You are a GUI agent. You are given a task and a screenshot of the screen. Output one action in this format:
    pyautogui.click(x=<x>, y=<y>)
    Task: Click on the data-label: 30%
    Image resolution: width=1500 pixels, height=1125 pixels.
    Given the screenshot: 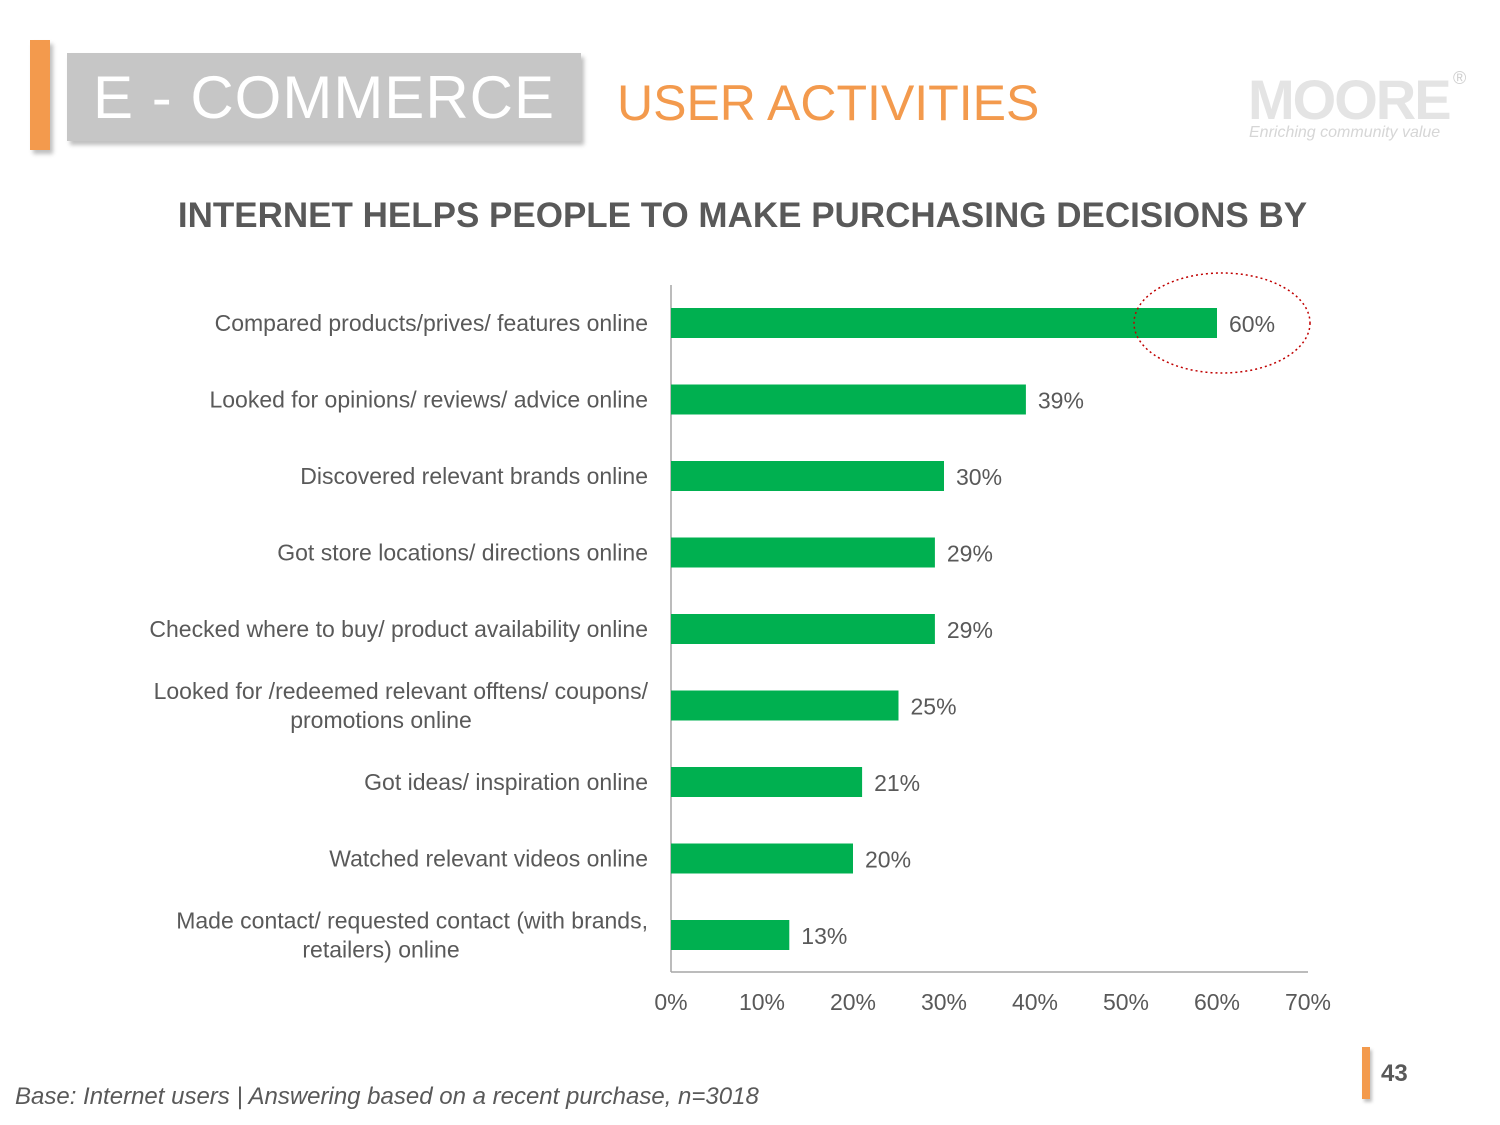 What is the action you would take?
    pyautogui.click(x=979, y=477)
    